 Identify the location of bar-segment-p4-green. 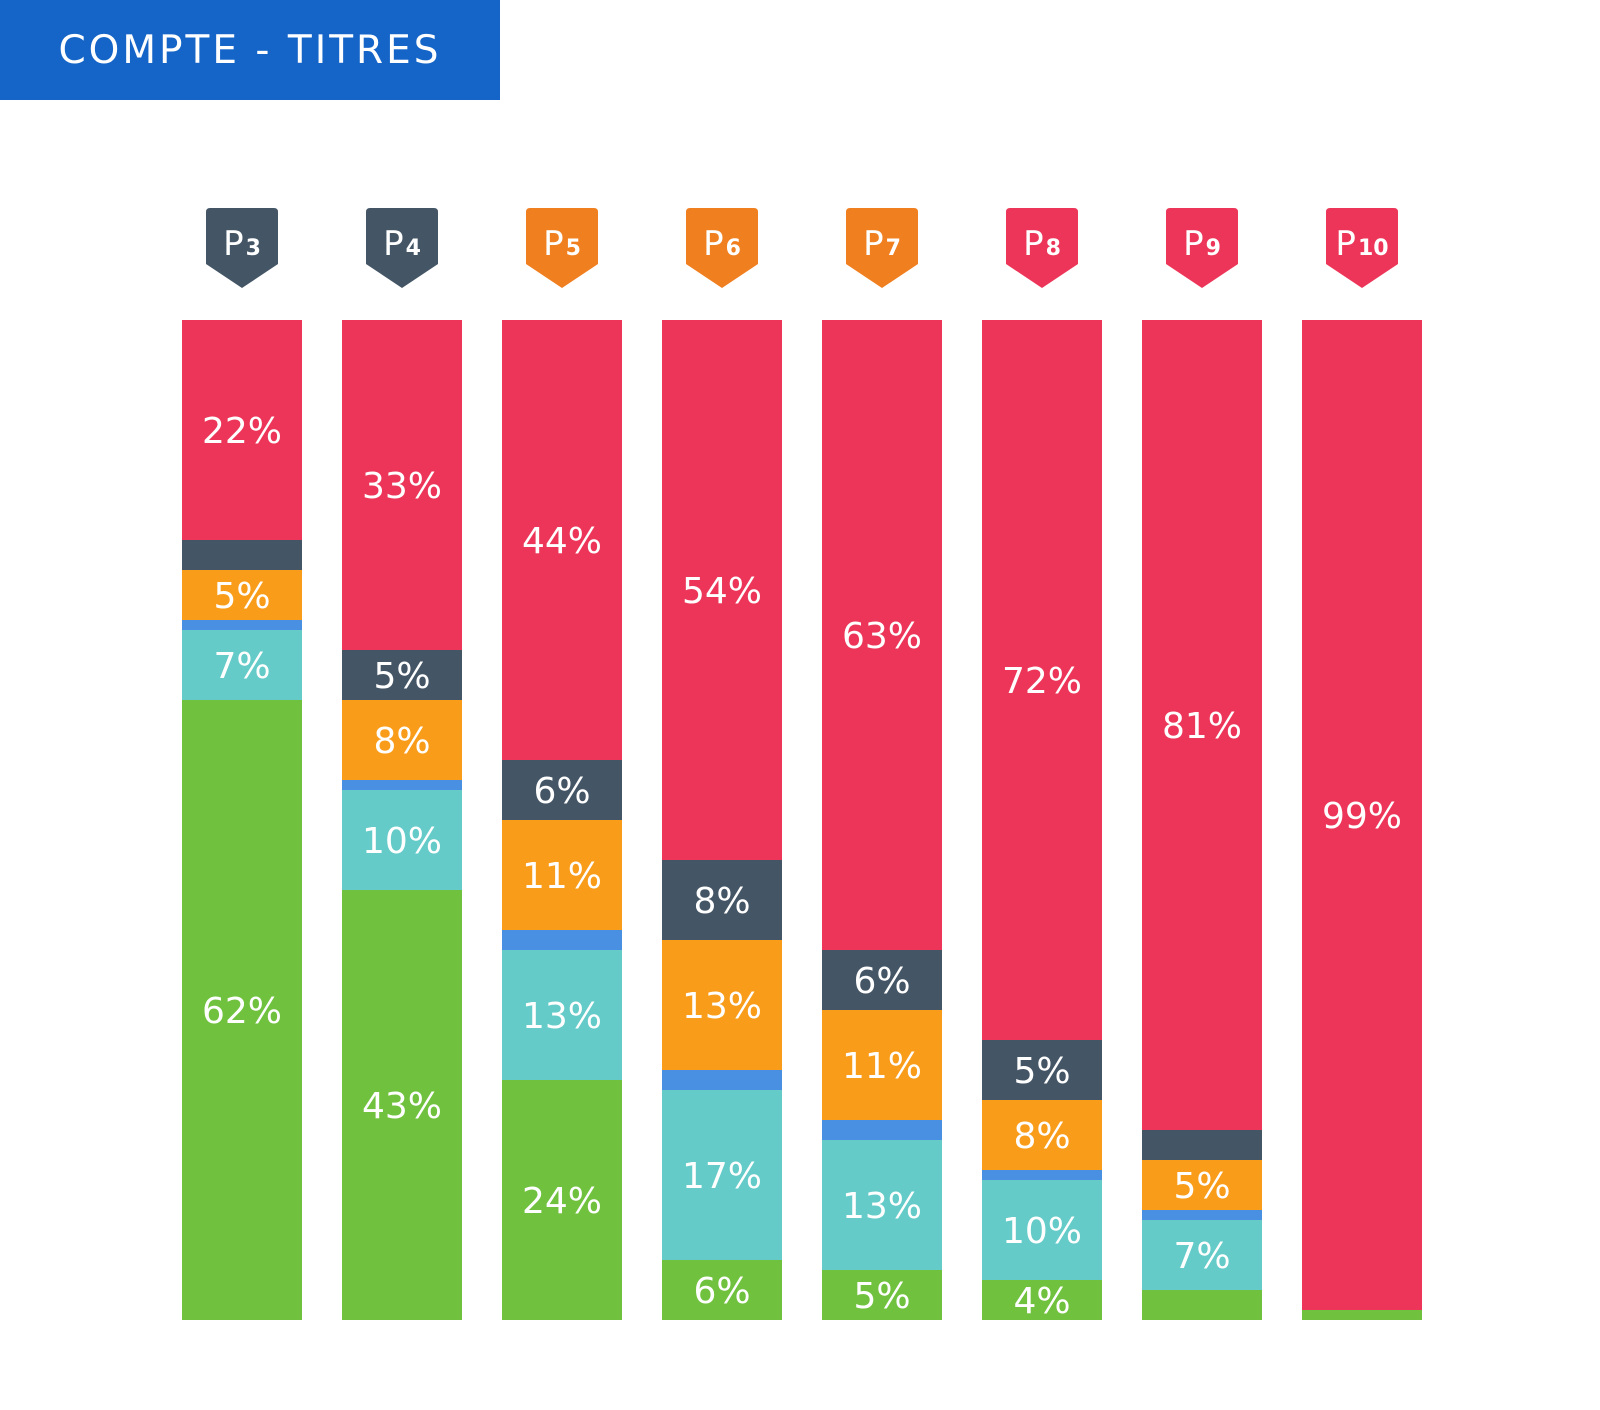
(402, 1105).